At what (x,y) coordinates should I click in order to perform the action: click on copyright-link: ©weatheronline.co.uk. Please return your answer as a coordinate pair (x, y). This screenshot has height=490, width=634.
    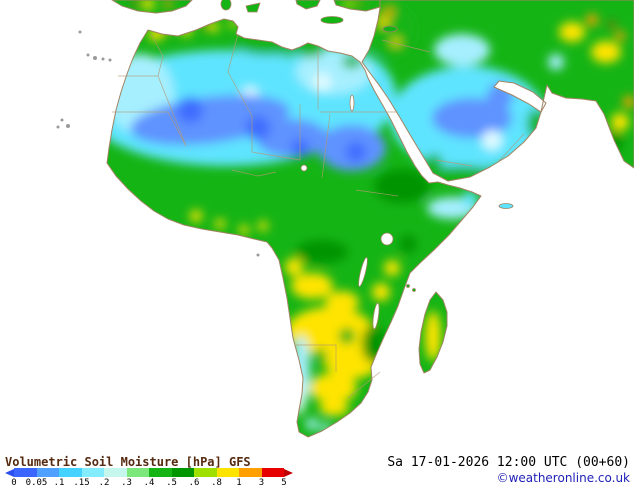
    Looking at the image, I should click on (563, 478).